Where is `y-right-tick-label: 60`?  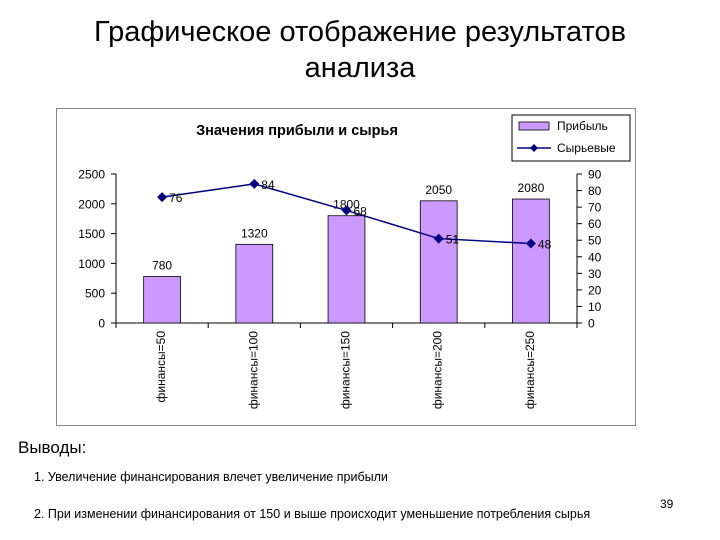 y-right-tick-label: 60 is located at coordinates (595, 224).